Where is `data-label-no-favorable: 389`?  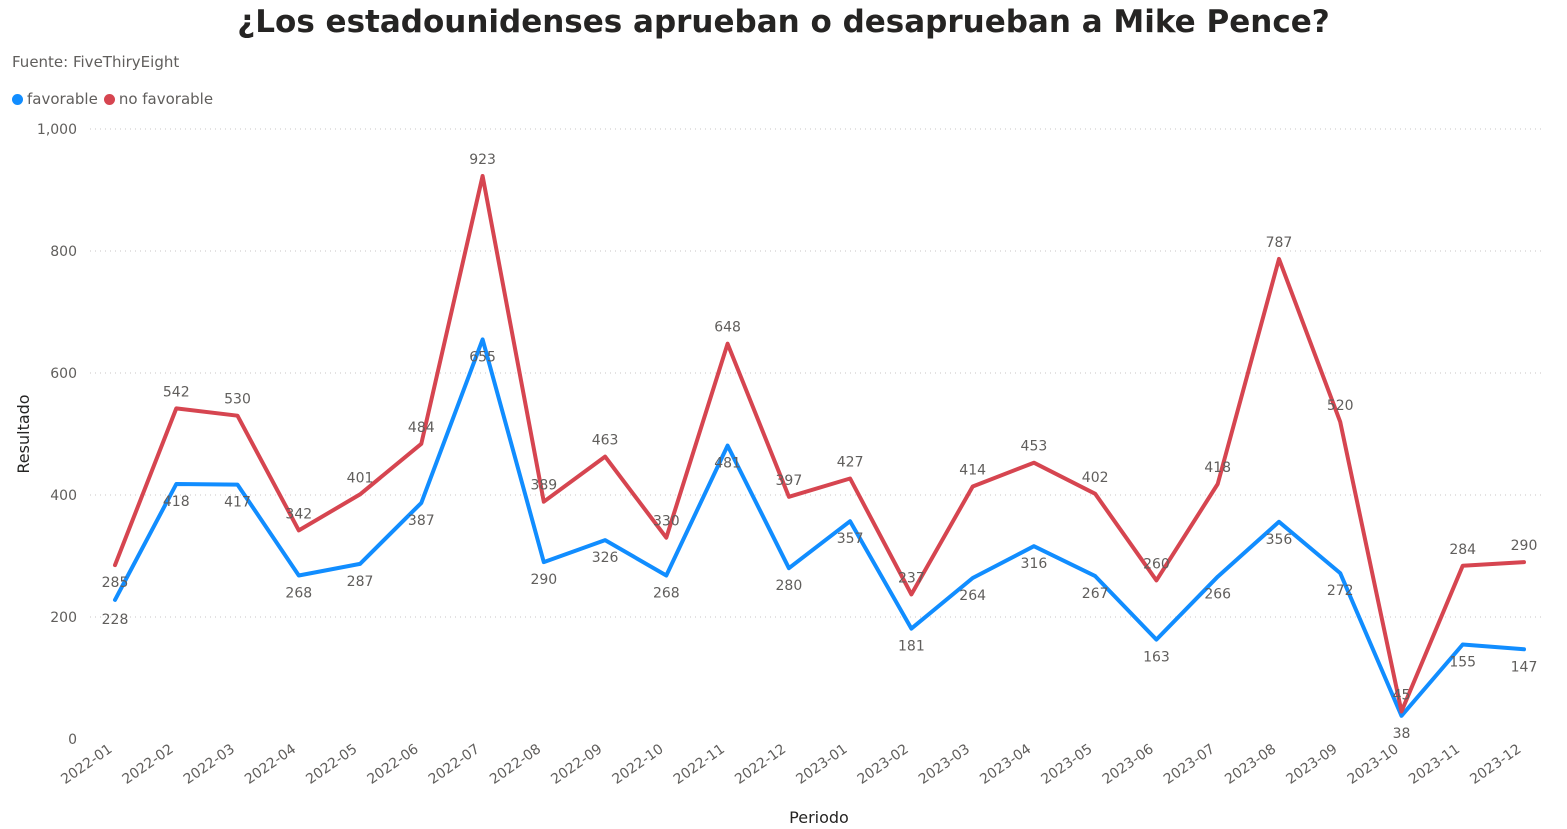 data-label-no-favorable: 389 is located at coordinates (543, 486).